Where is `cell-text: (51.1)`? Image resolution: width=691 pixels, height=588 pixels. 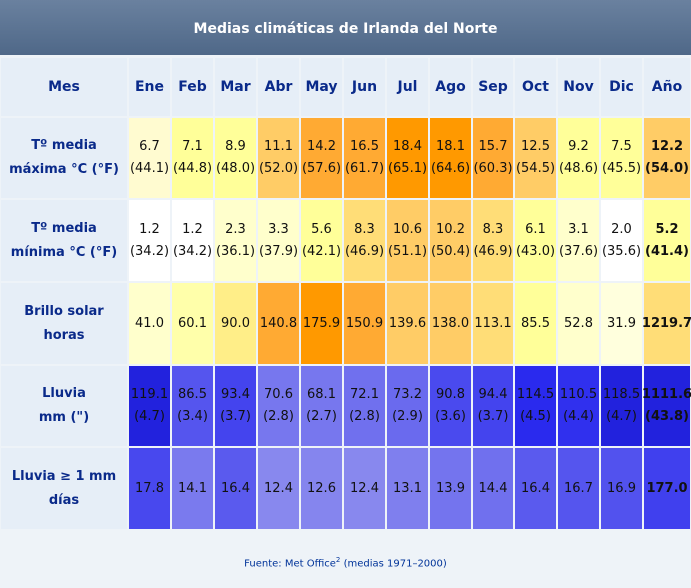 cell-text: (51.1) is located at coordinates (407, 251).